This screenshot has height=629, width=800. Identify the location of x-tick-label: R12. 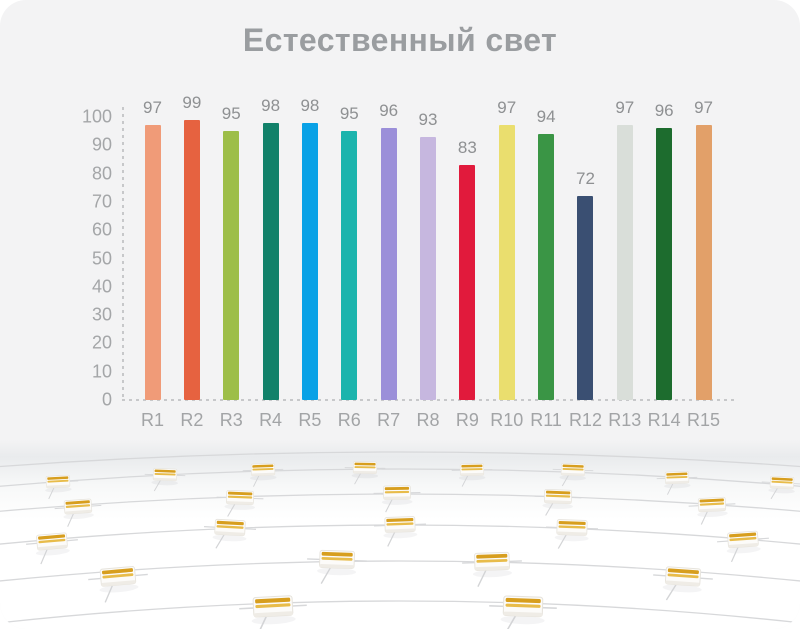
(585, 420).